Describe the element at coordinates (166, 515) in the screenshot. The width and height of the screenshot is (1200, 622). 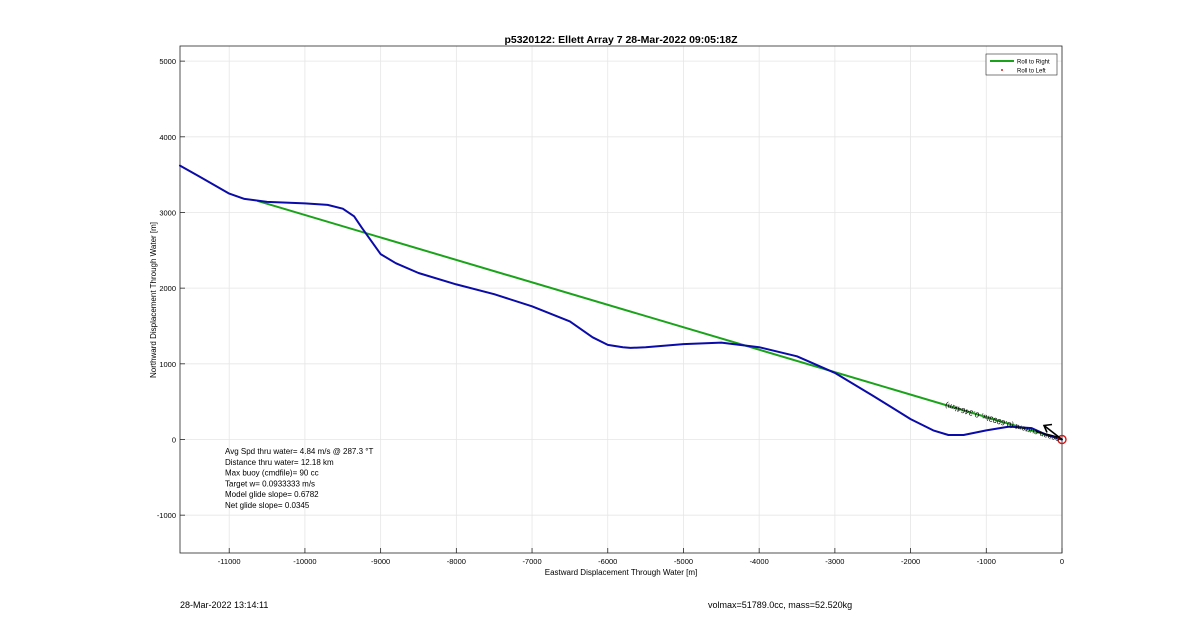
I see `y-tick-label: -1000` at that location.